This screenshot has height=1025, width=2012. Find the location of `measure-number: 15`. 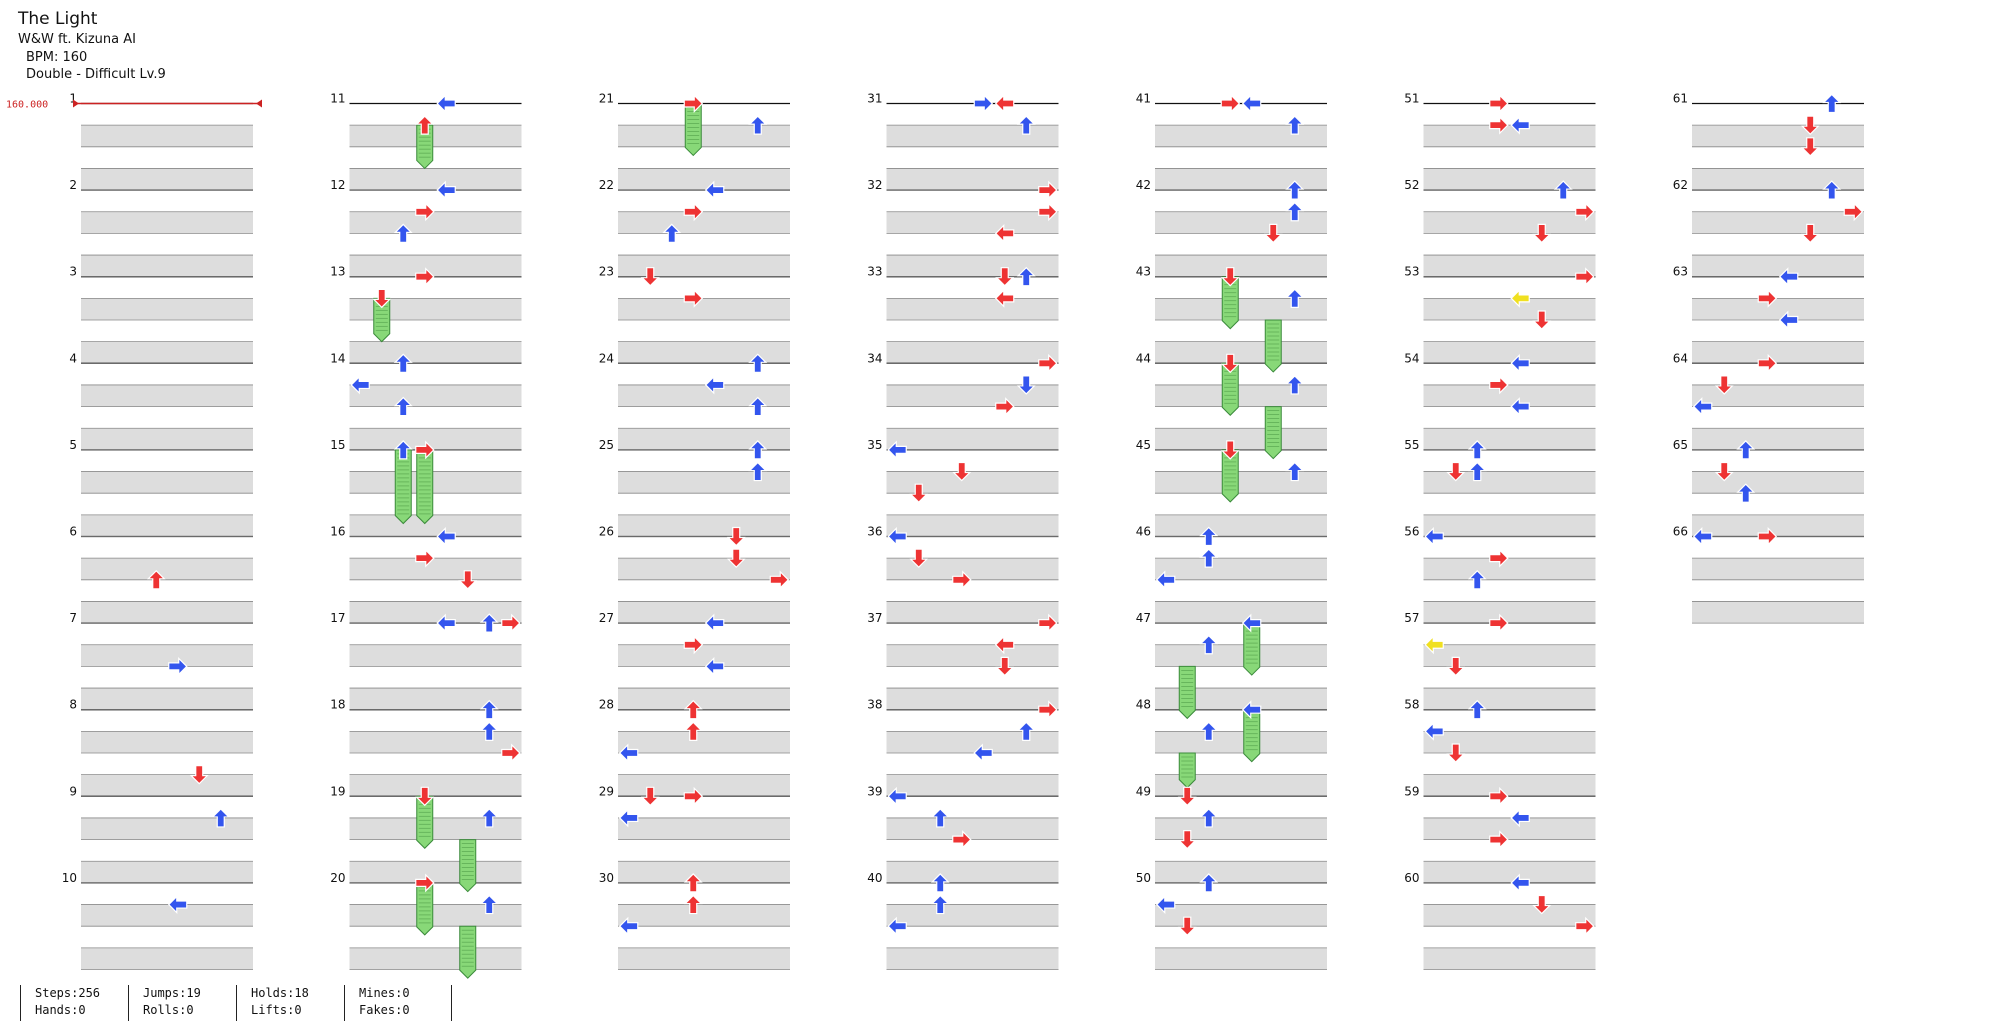

measure-number: 15 is located at coordinates (337, 445).